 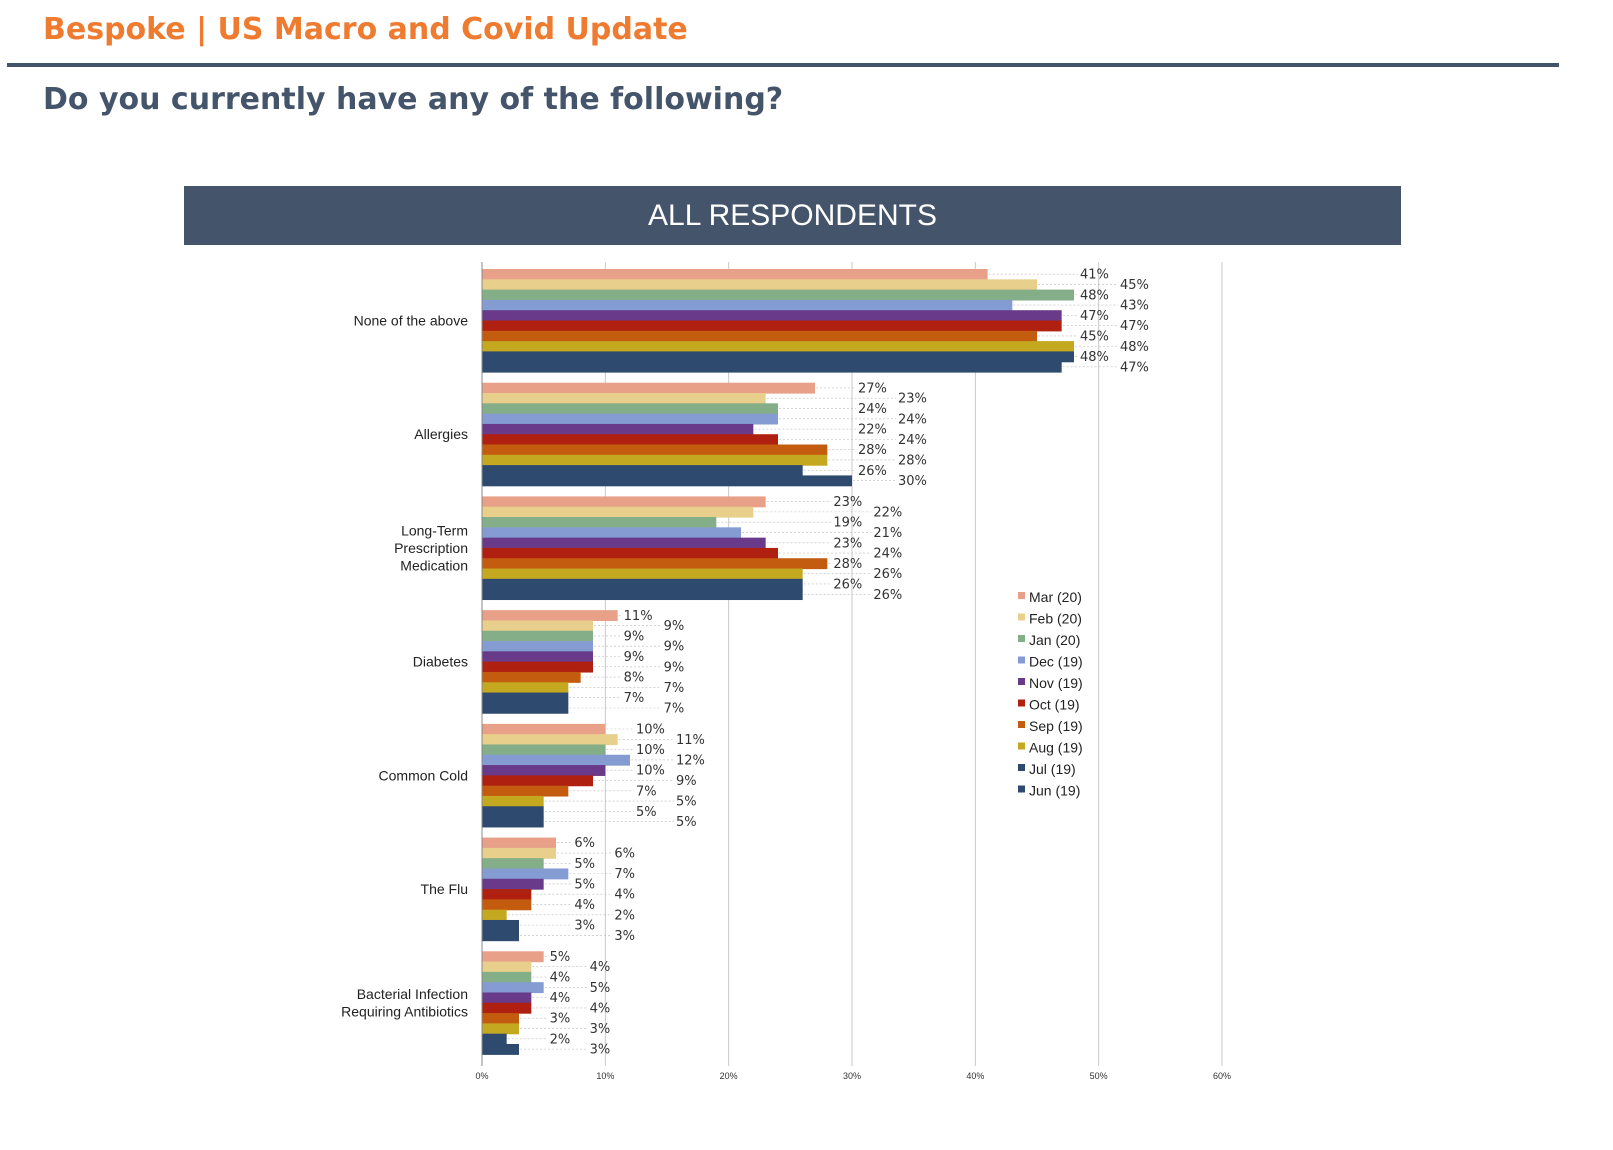 I want to click on data-label: 41%, so click(x=1094, y=275).